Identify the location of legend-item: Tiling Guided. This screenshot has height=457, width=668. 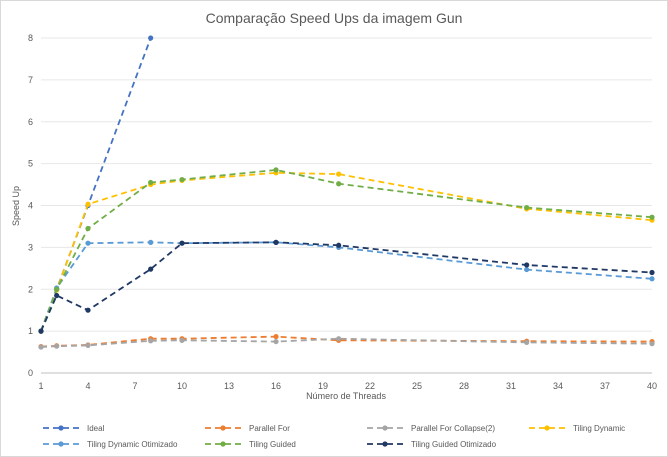
(250, 444).